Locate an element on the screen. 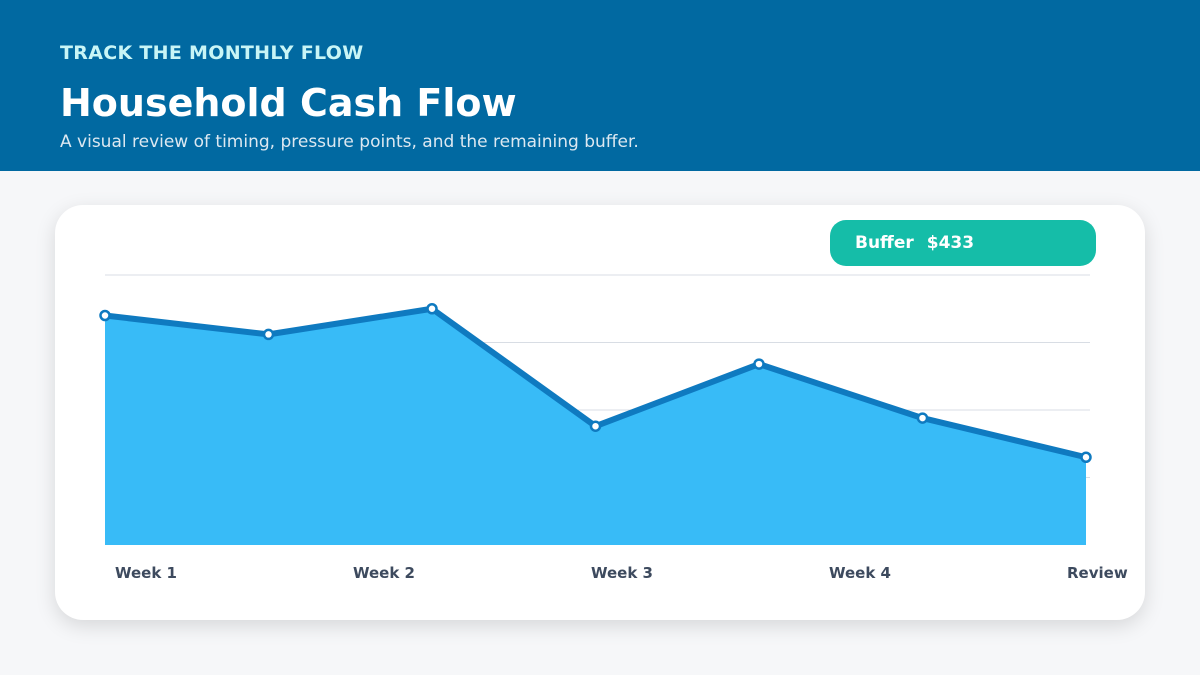 This screenshot has height=675, width=1200. x-tick-week-3: Week 3 is located at coordinates (622, 573).